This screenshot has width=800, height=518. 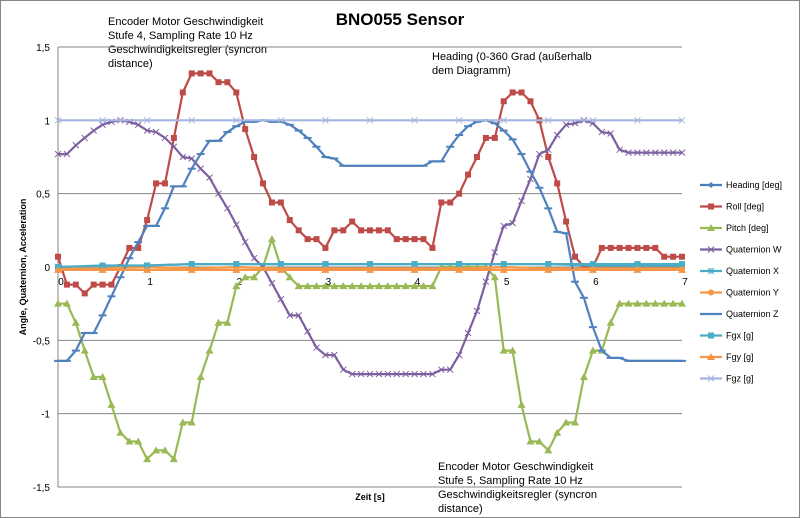 What do you see at coordinates (517, 495) in the screenshot?
I see `annotation-line: Geschwindigkeitsregler (syncron` at bounding box center [517, 495].